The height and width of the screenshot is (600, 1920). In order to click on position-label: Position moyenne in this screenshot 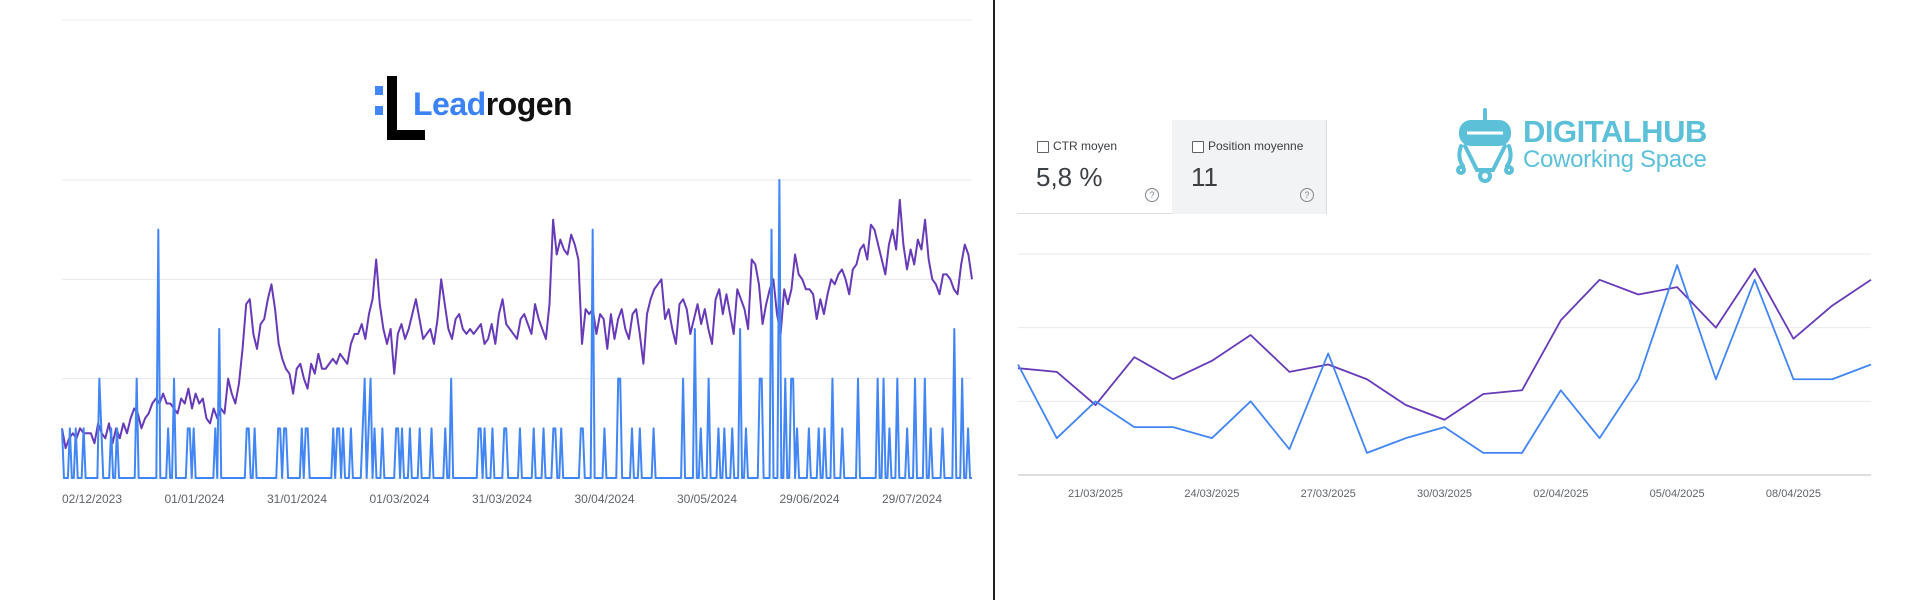, I will do `click(1256, 146)`.